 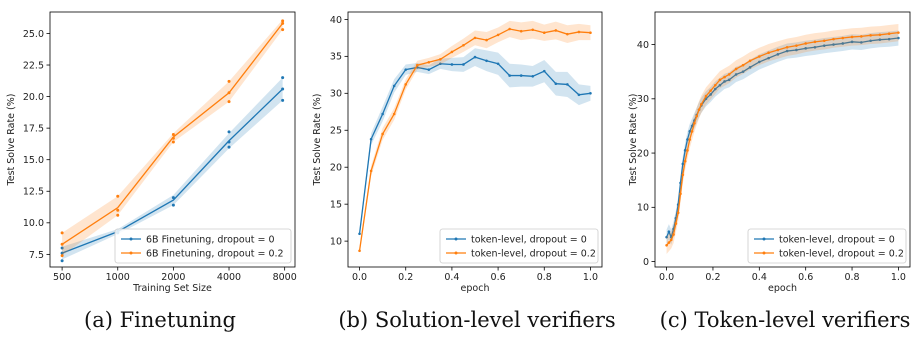 What do you see at coordinates (336, 20) in the screenshot?
I see `y-tick-label: 40` at bounding box center [336, 20].